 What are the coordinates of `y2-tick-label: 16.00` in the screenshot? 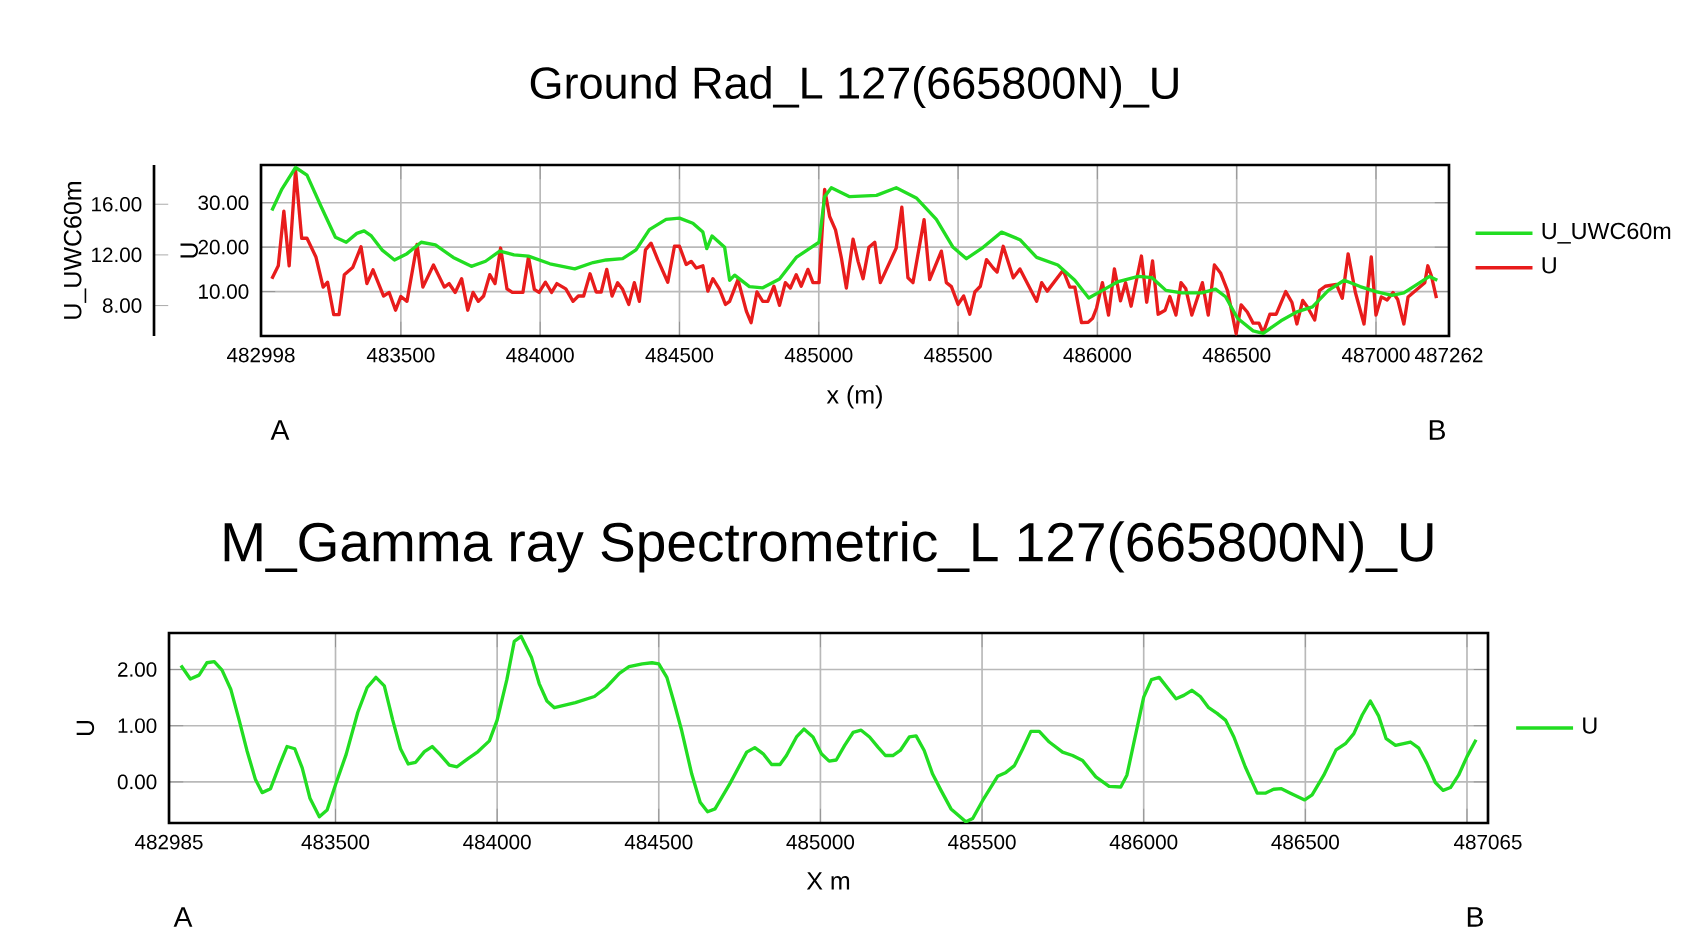 It's located at (117, 204).